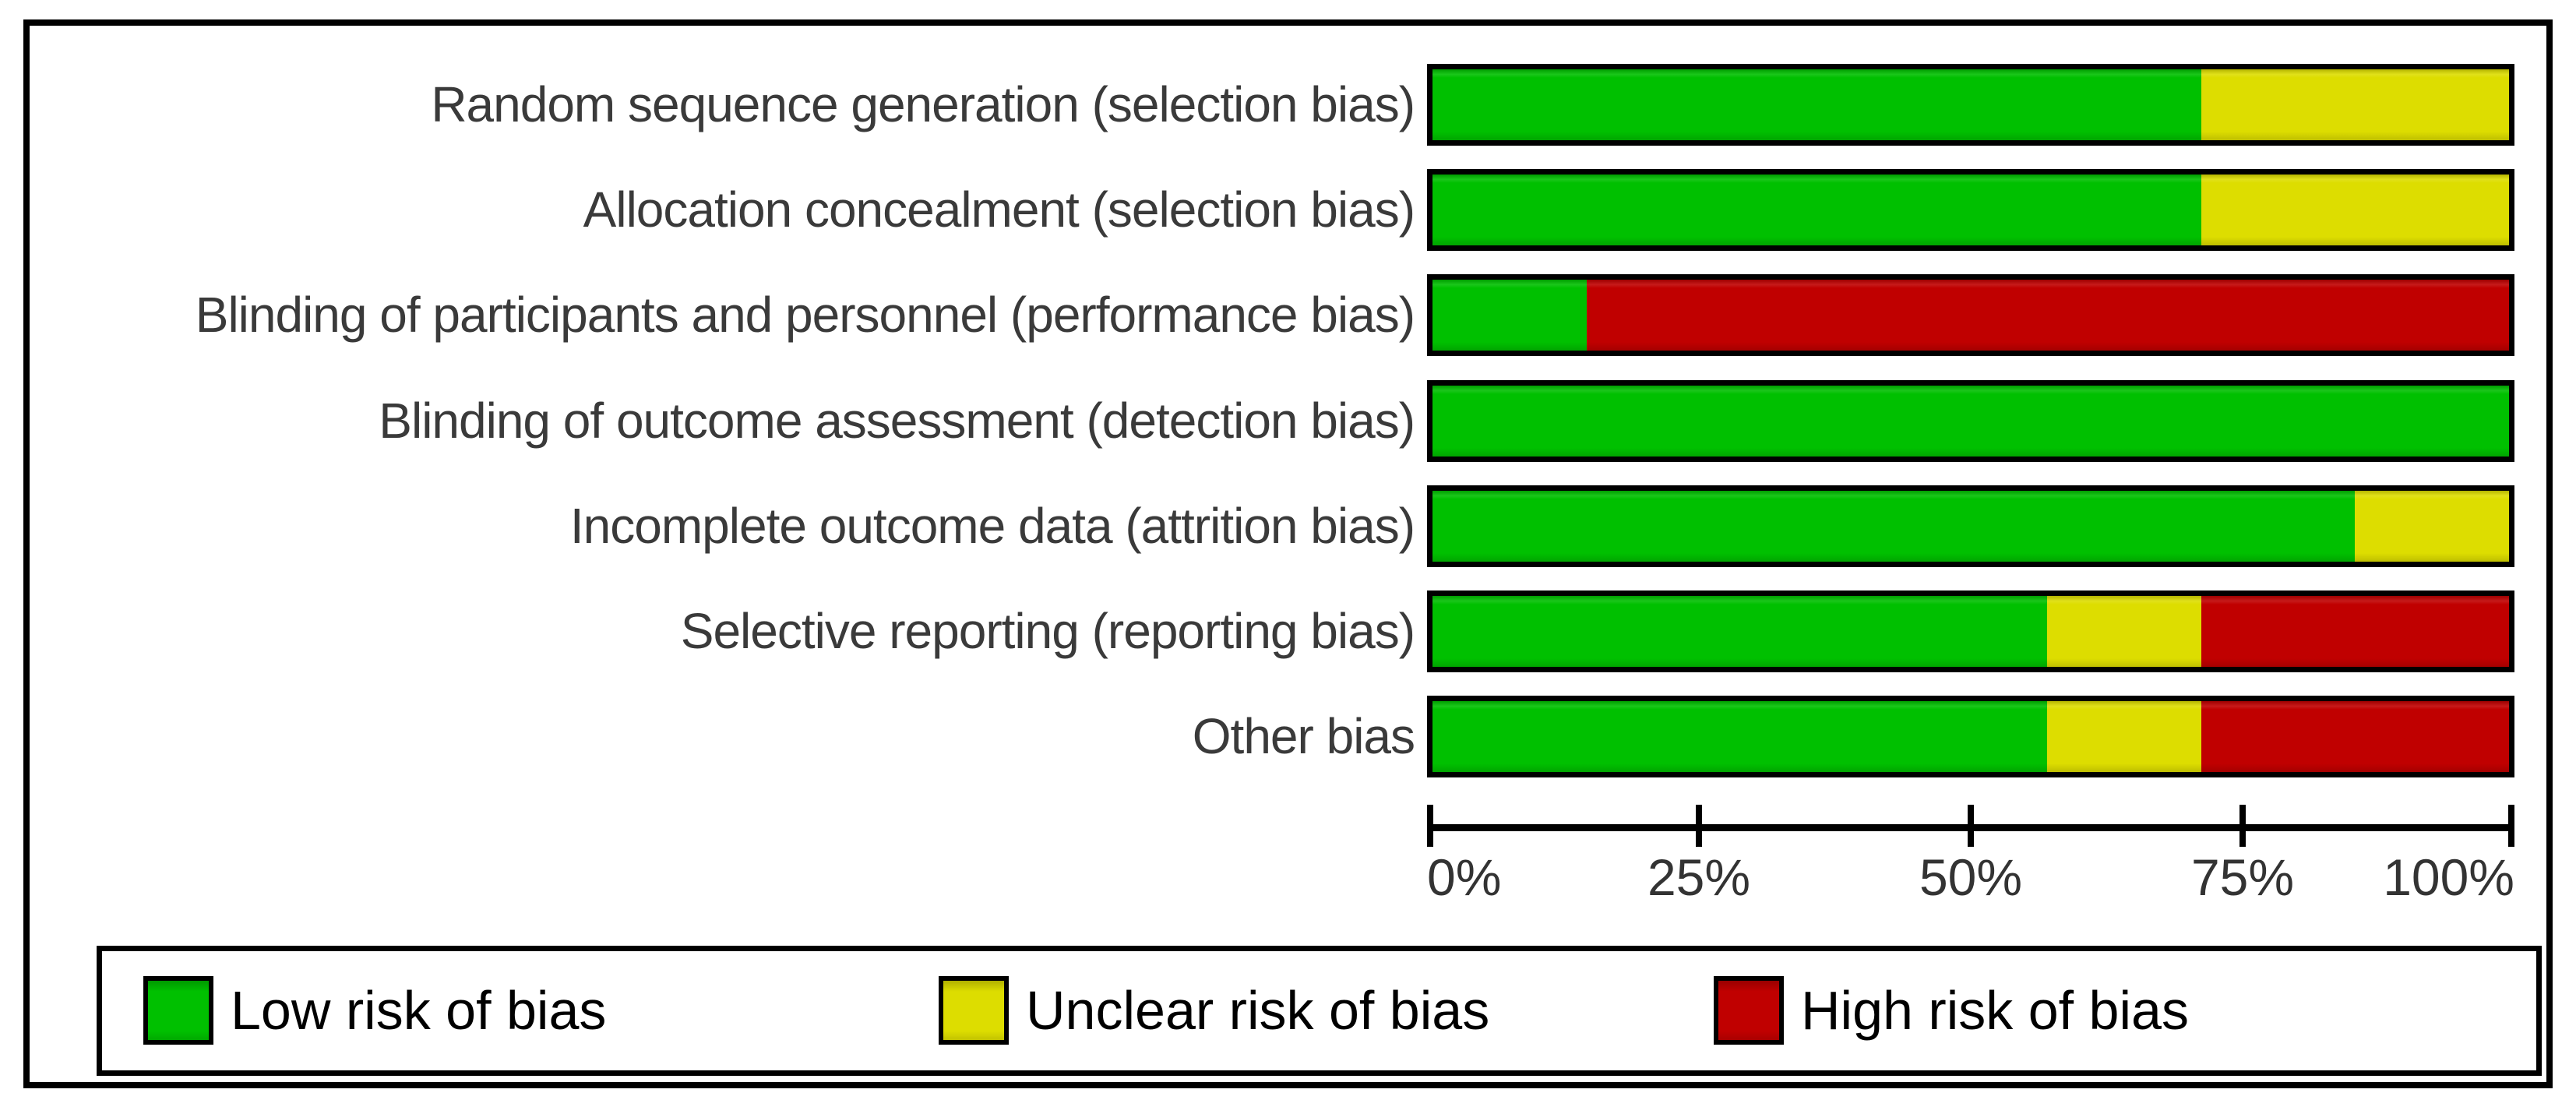 The height and width of the screenshot is (1114, 2576). What do you see at coordinates (419, 1010) in the screenshot?
I see `legend-label: Low risk of bias` at bounding box center [419, 1010].